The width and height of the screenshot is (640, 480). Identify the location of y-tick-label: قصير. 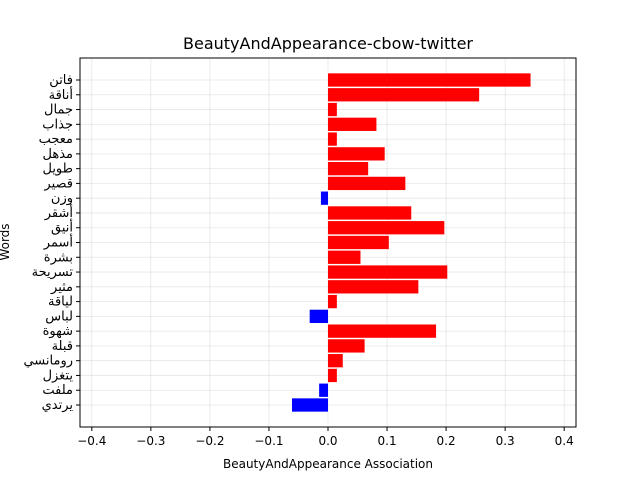
(58, 183).